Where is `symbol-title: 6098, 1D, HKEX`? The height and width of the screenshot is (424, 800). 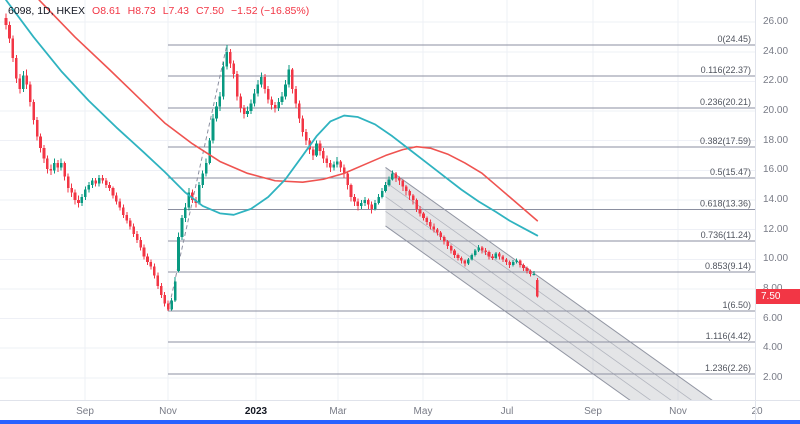 symbol-title: 6098, 1D, HKEX is located at coordinates (47, 11).